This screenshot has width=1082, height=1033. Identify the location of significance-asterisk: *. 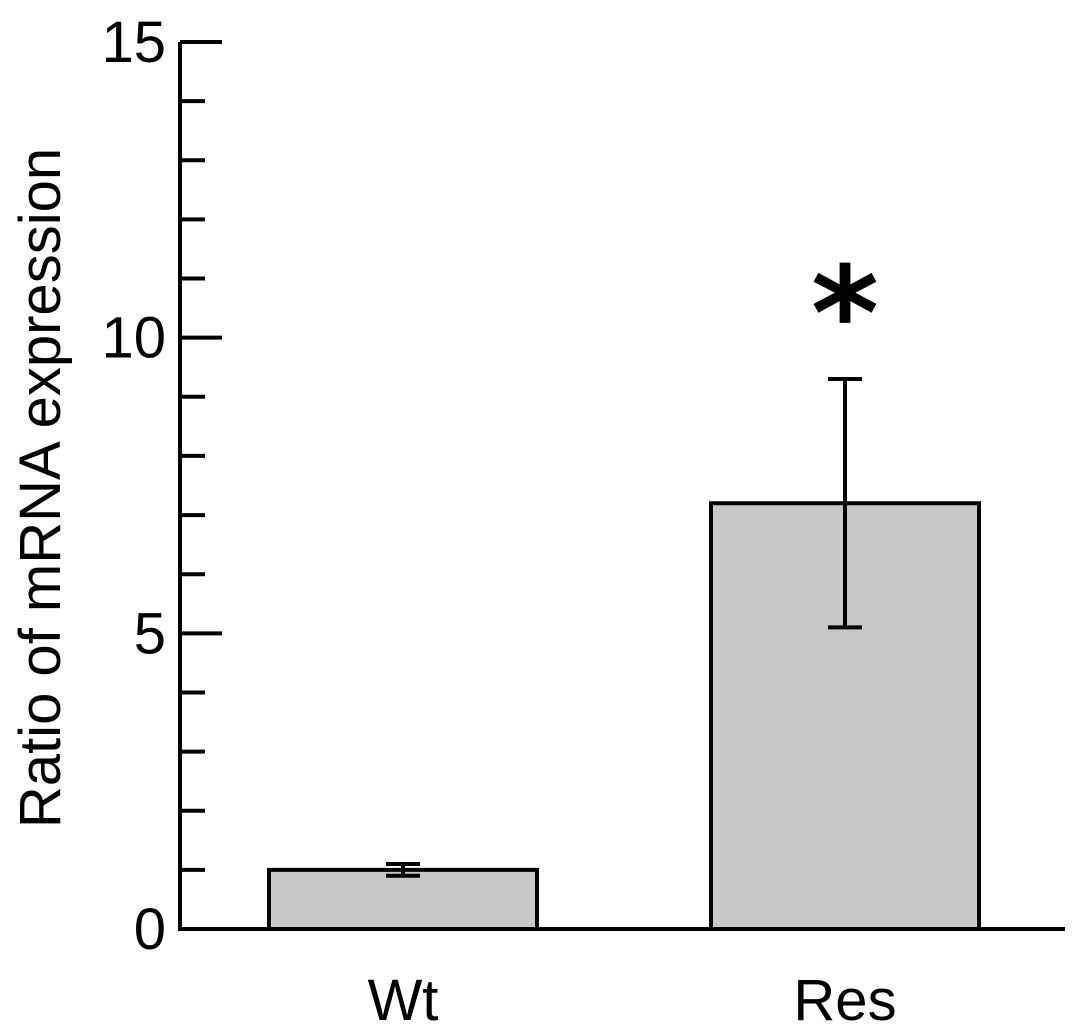
(845, 314).